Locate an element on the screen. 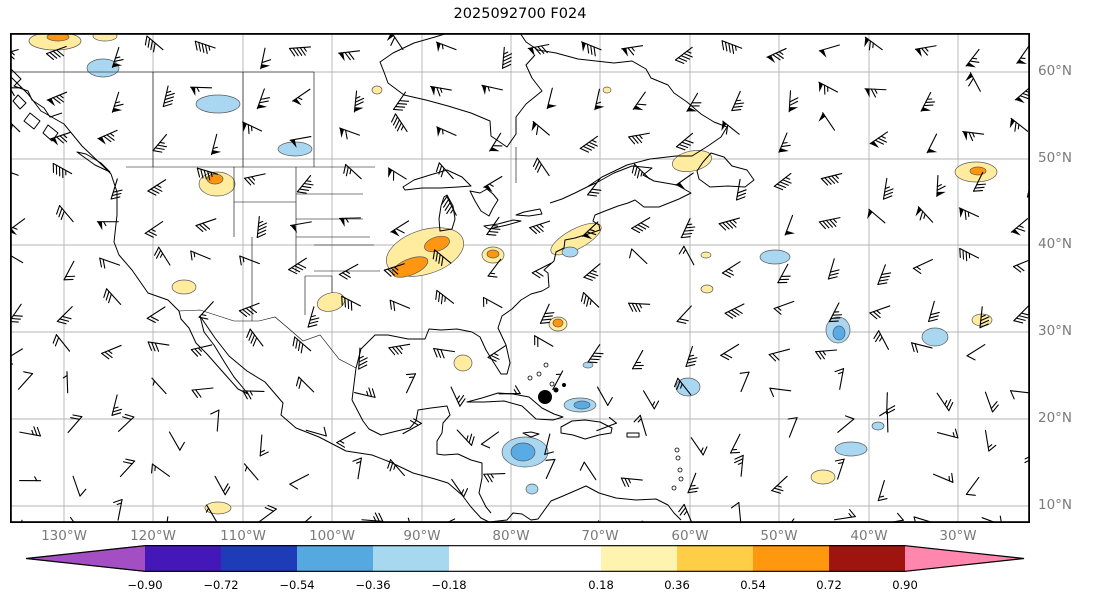 Image resolution: width=1105 pixels, height=615 pixels. colorbar-tick-label: −0.54 is located at coordinates (297, 585).